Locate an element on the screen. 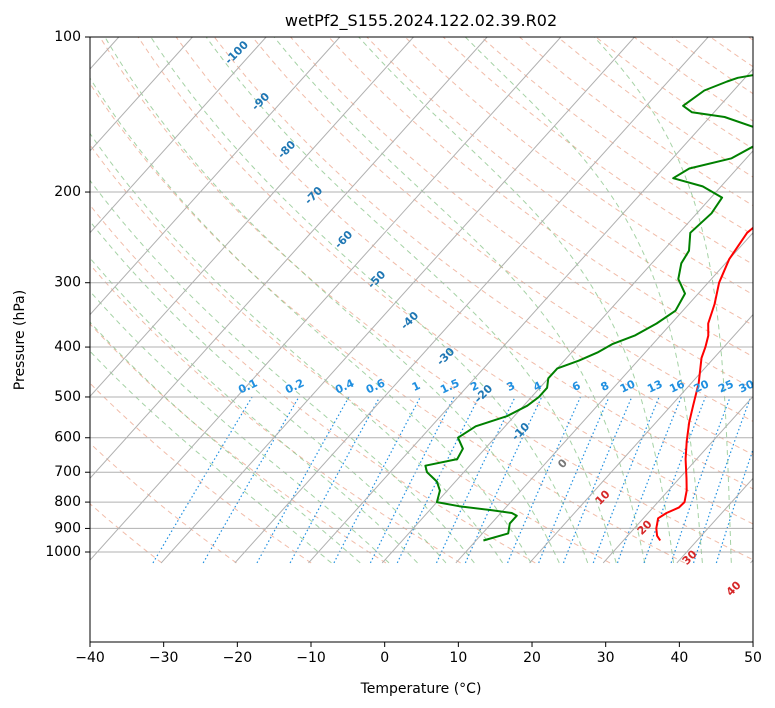  x-tick-label: 50 is located at coordinates (753, 658).